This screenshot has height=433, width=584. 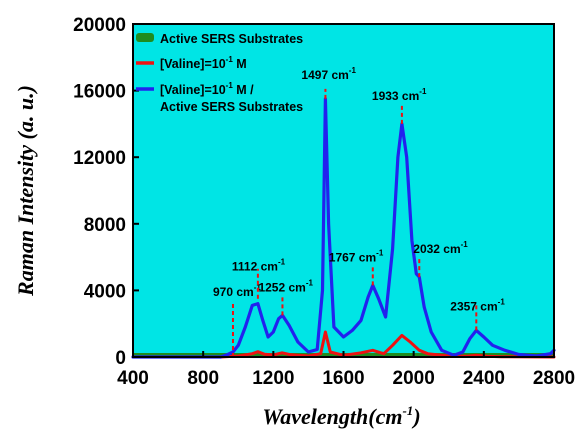 What do you see at coordinates (25, 191) in the screenshot?
I see `y-axis-title: Raman Intensity (a. u.)` at bounding box center [25, 191].